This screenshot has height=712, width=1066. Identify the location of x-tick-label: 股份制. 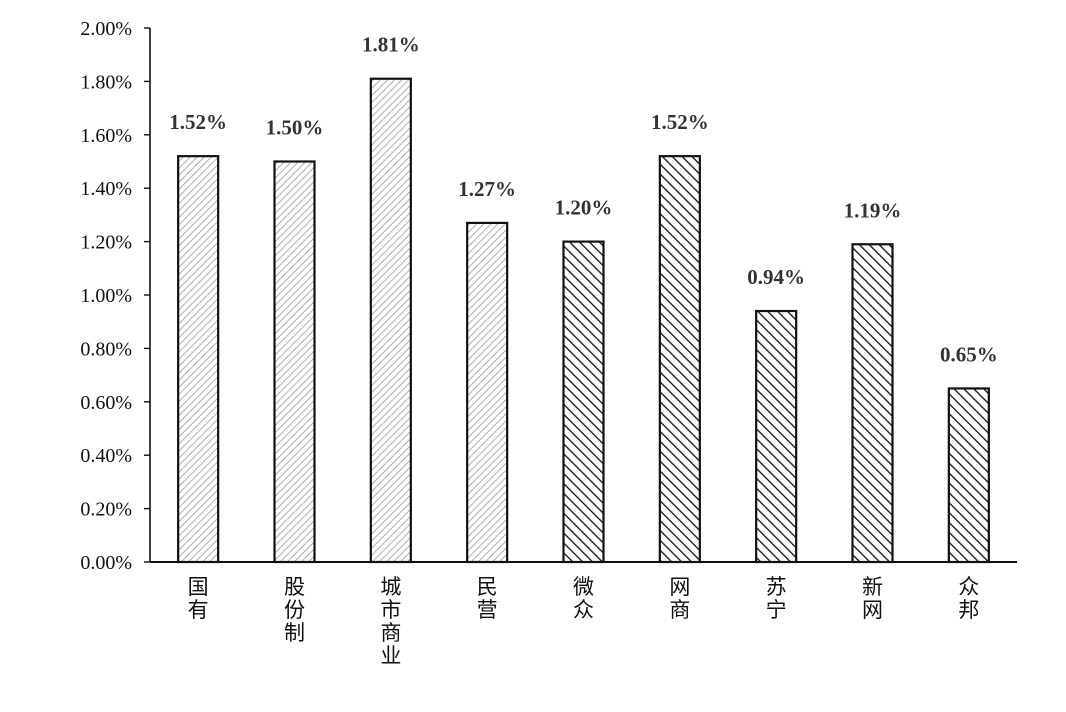
(294, 610).